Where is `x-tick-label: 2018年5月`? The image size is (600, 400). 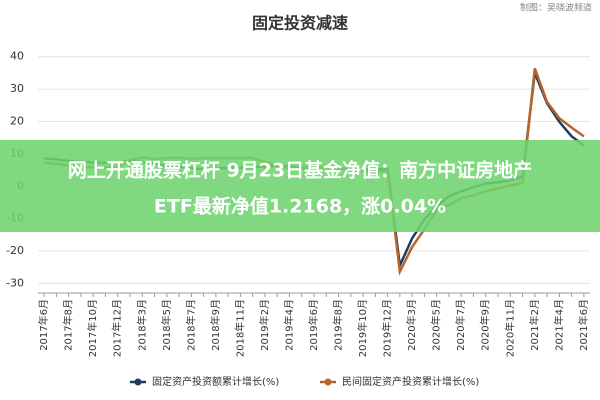 x-tick-label: 2018年5月 is located at coordinates (166, 325).